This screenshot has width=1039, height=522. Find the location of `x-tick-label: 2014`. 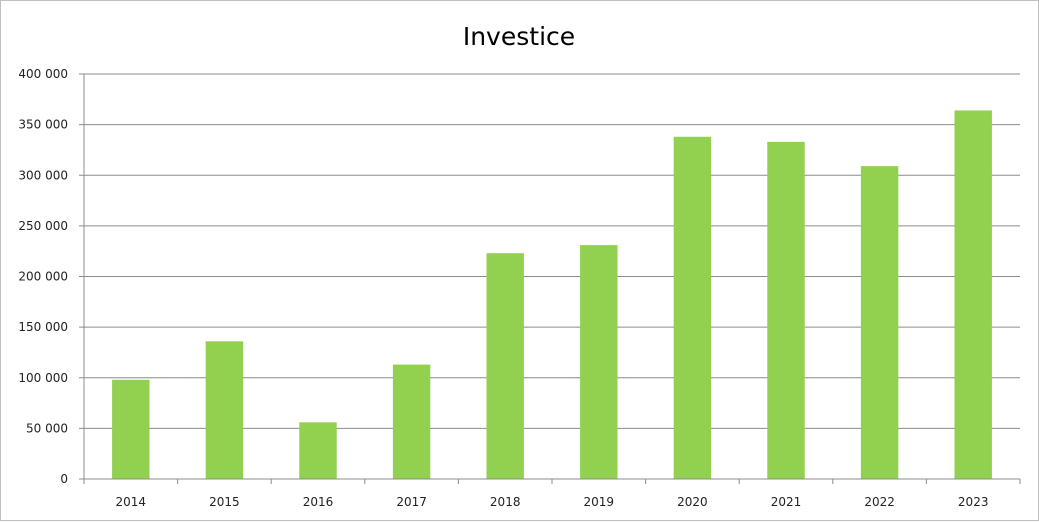

x-tick-label: 2014 is located at coordinates (131, 502).